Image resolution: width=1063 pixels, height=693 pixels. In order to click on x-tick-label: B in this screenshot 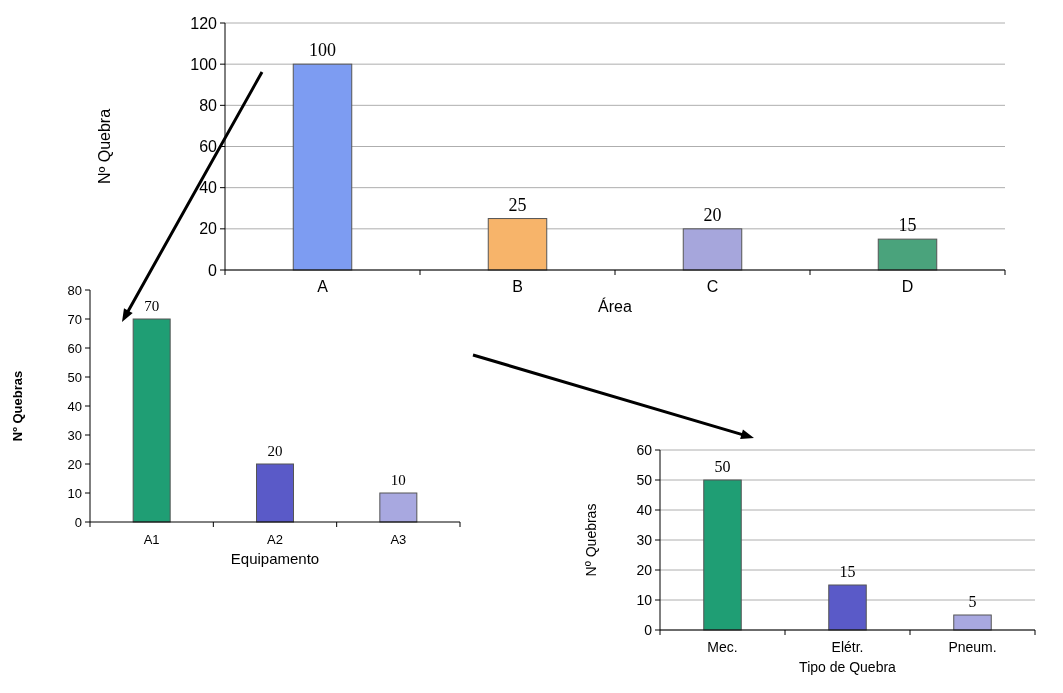, I will do `click(517, 286)`.